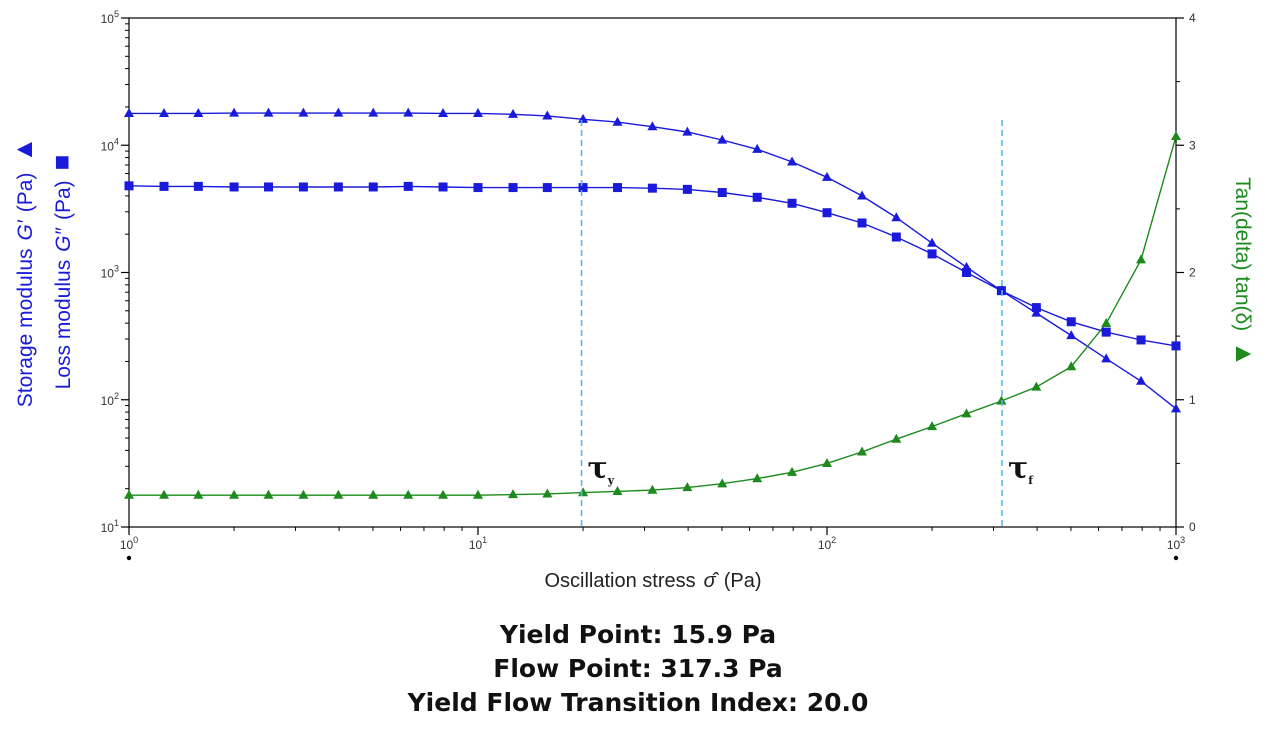  I want to click on x-tick-label: 10¹, so click(478, 543).